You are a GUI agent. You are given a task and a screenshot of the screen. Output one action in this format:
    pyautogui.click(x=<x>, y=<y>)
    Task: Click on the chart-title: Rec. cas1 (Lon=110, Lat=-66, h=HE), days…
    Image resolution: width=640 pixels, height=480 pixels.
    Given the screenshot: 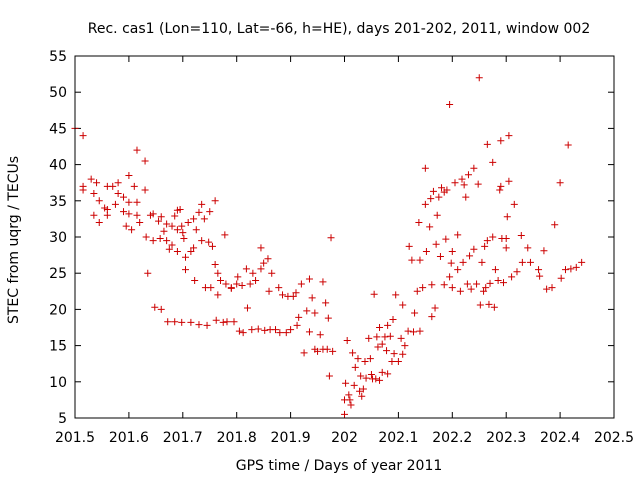 What is the action you would take?
    pyautogui.click(x=339, y=29)
    